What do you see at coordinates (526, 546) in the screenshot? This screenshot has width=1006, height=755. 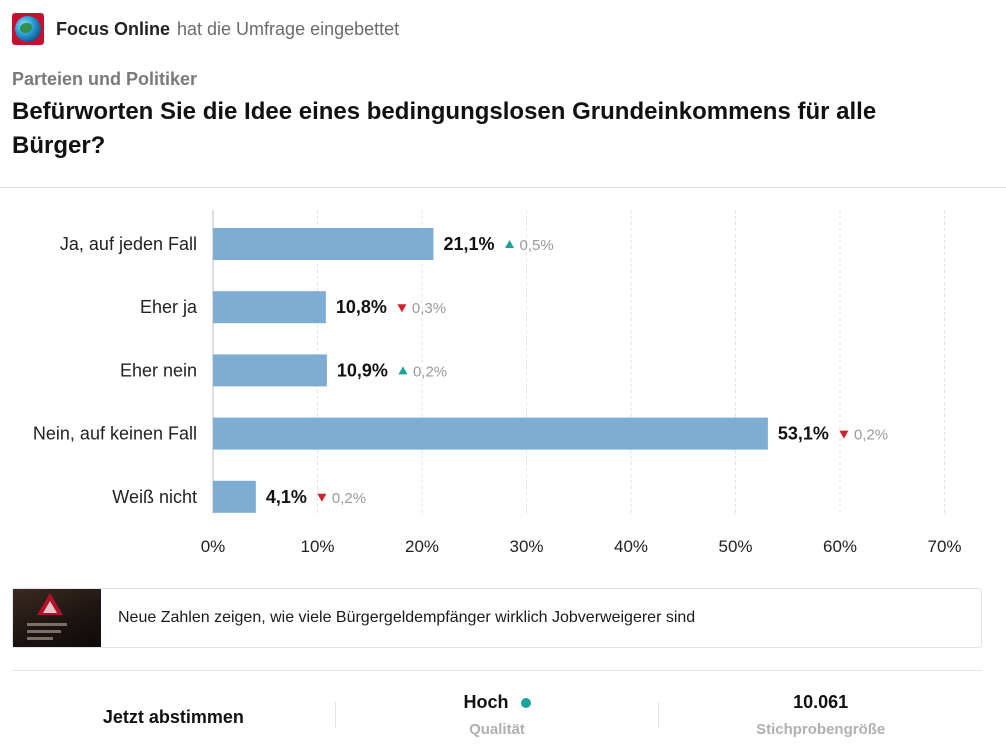 I see `x-tick-label: 30%` at bounding box center [526, 546].